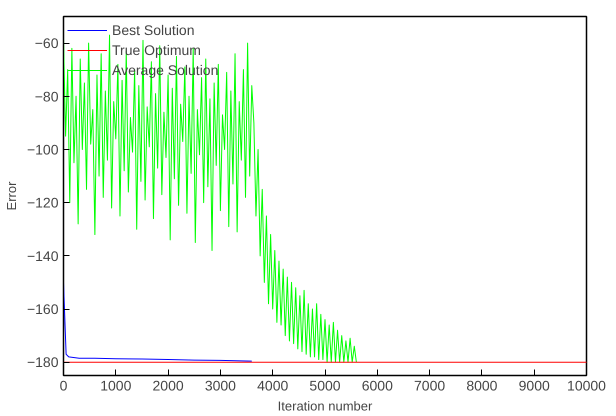 The height and width of the screenshot is (416, 616). What do you see at coordinates (46, 96) in the screenshot?
I see `y-tick-label: −80` at bounding box center [46, 96].